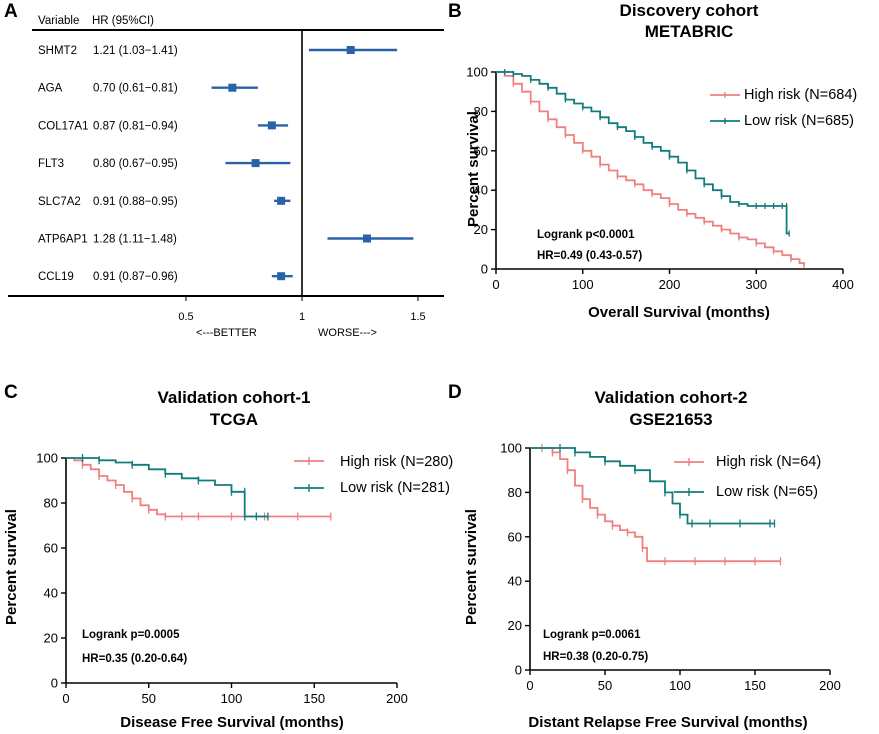 Image resolution: width=879 pixels, height=734 pixels. What do you see at coordinates (135, 126) in the screenshot?
I see `forest-hr-label: 0.87 (0.81−0.94)` at bounding box center [135, 126].